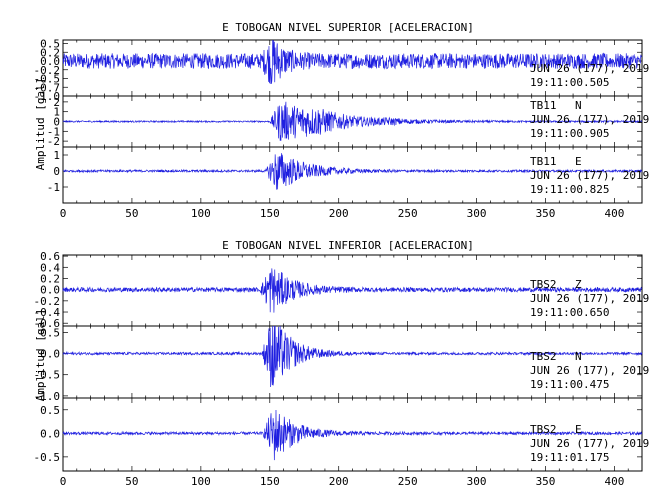 The image size is (650, 500). Describe the element at coordinates (578, 284) in the screenshot. I see `component-label: Z` at that location.